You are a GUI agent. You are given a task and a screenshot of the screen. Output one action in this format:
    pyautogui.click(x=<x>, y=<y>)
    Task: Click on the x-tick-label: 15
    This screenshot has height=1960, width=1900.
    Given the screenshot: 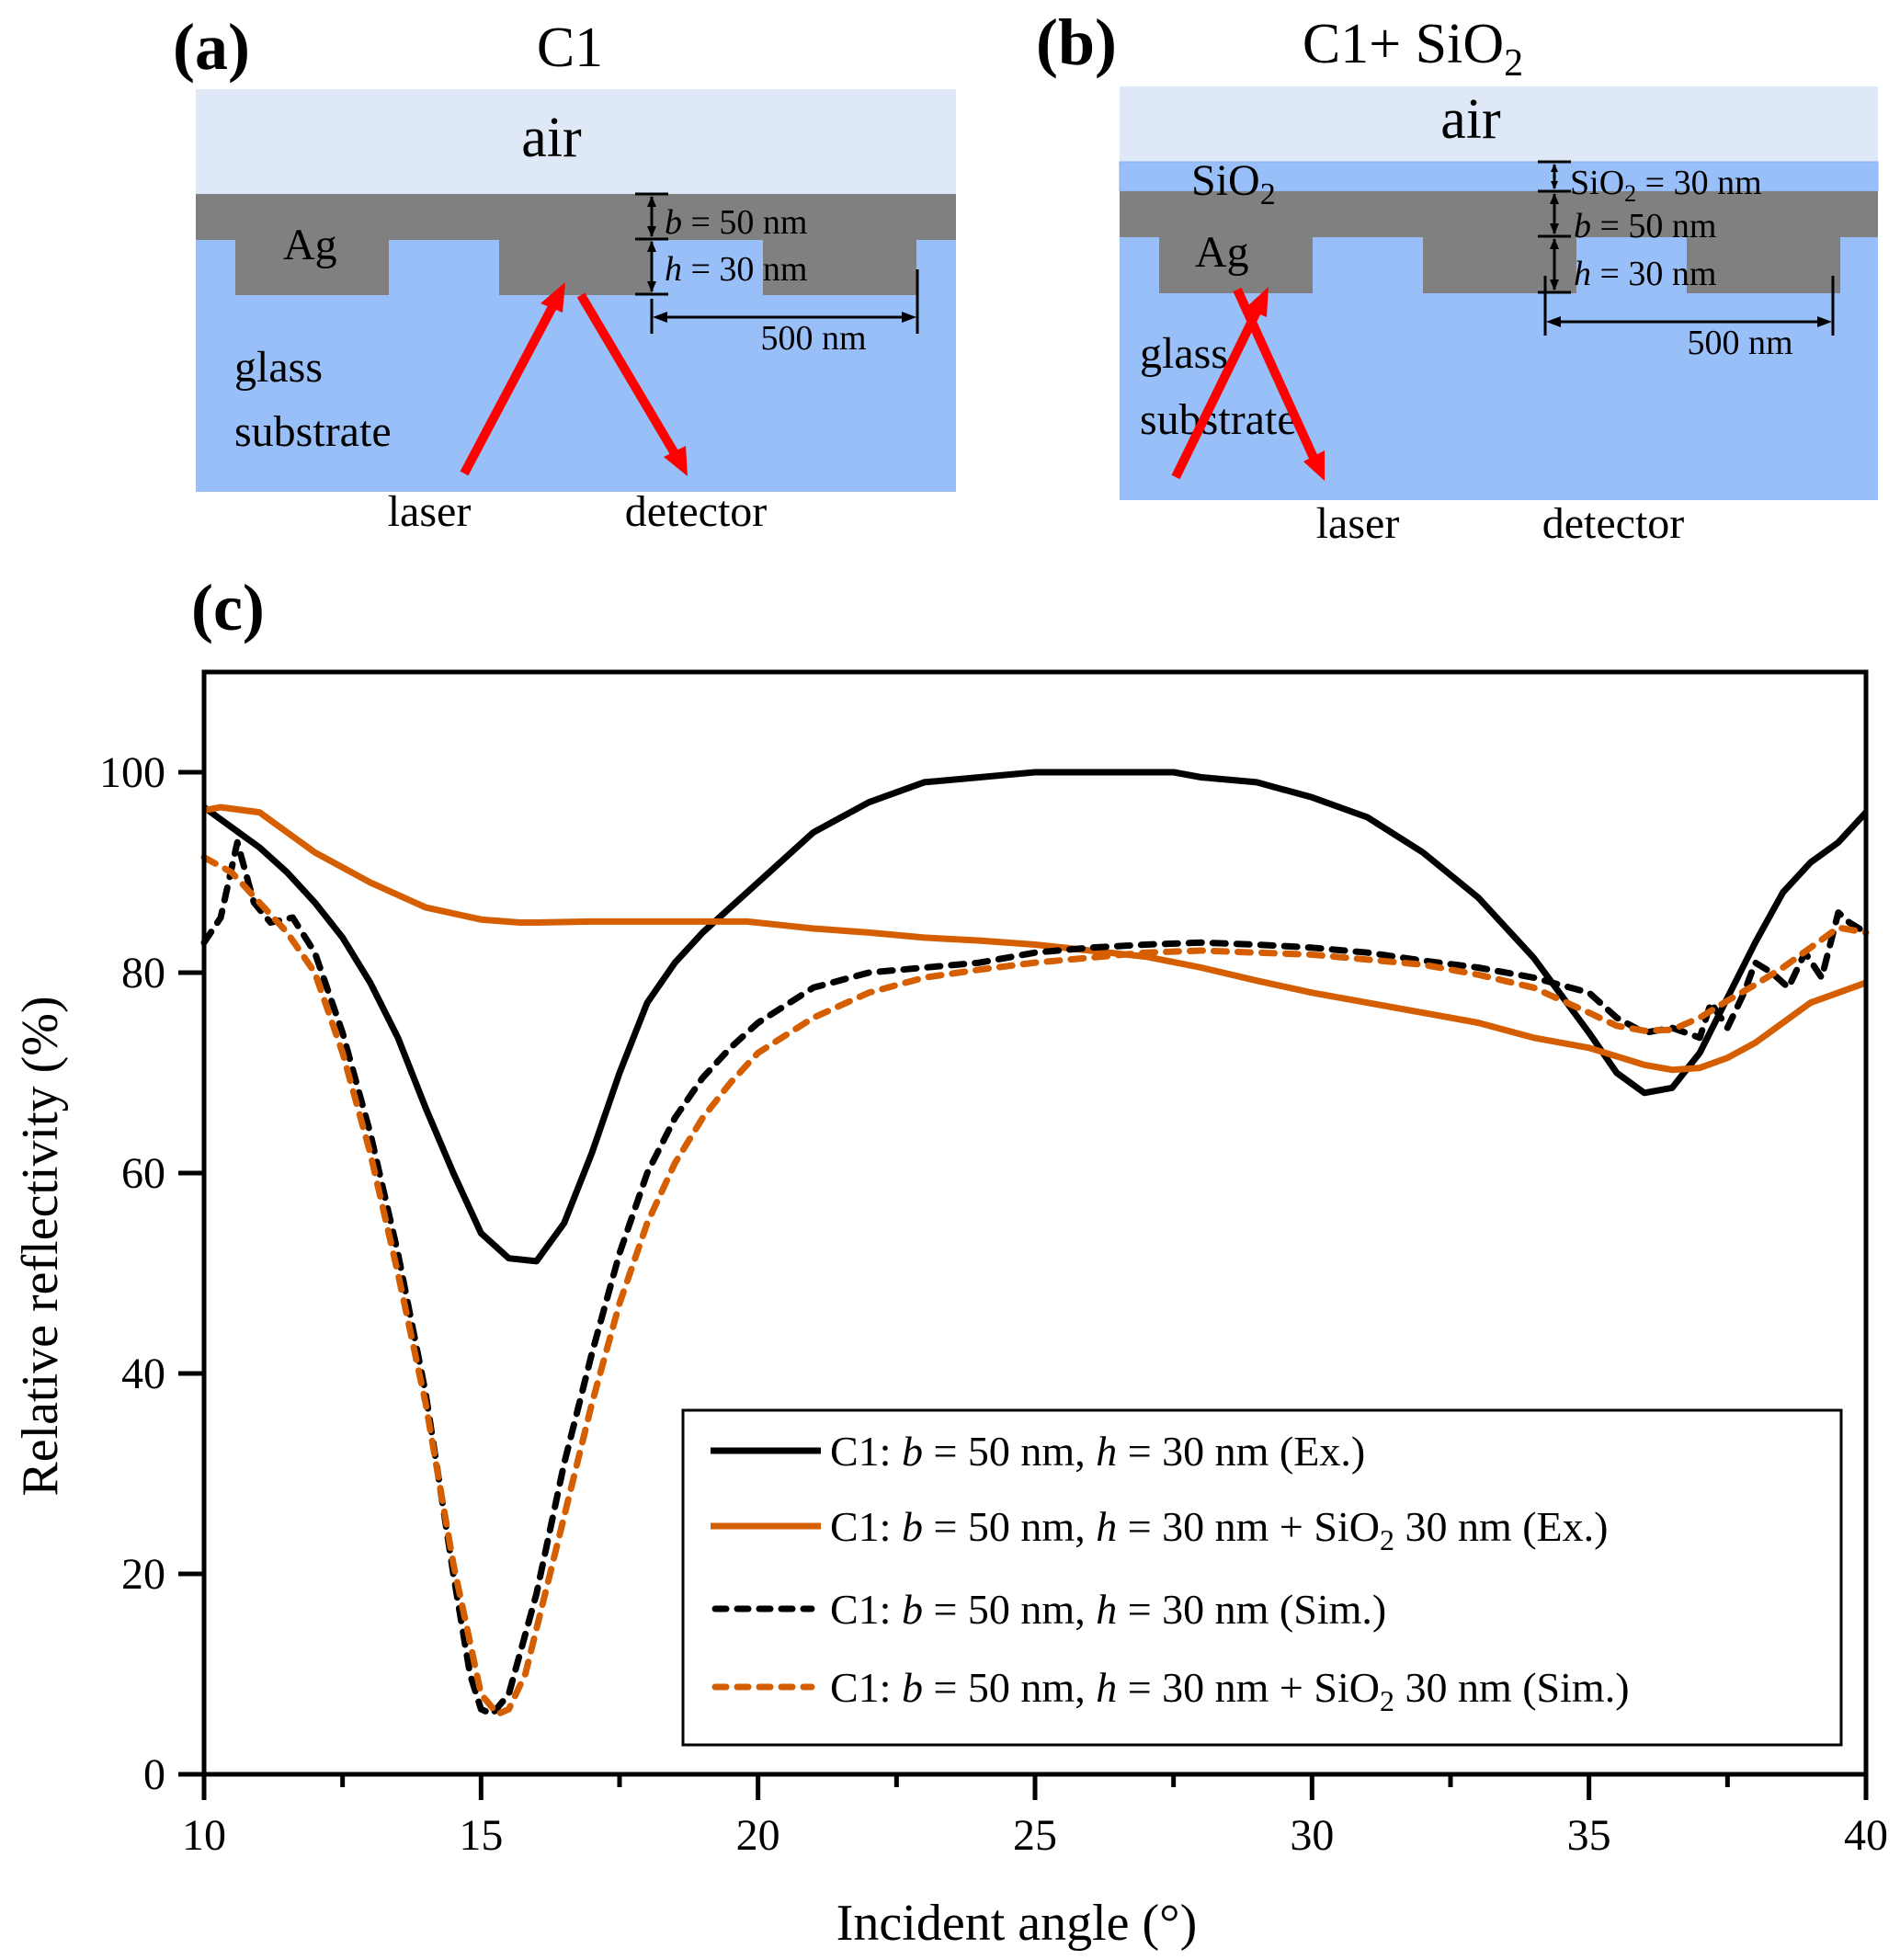 What is the action you would take?
    pyautogui.click(x=481, y=1835)
    